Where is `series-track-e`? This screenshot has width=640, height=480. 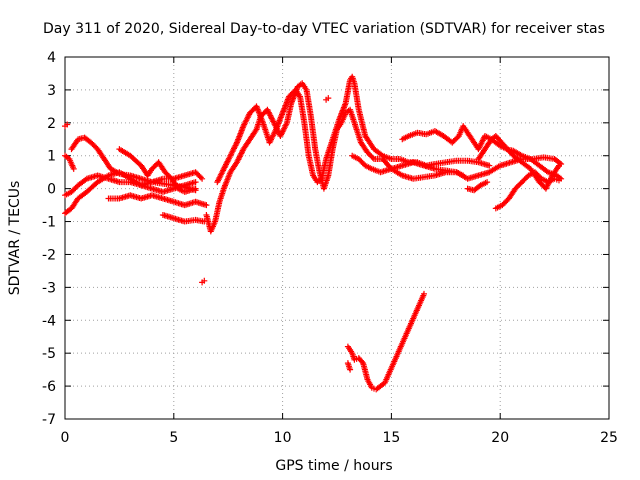 series-track-e is located at coordinates (157, 170).